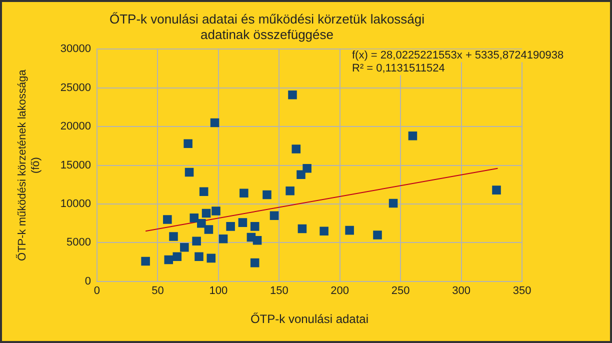 The width and height of the screenshot is (612, 343). Describe the element at coordinates (279, 291) in the screenshot. I see `x-tick-label: 150` at that location.